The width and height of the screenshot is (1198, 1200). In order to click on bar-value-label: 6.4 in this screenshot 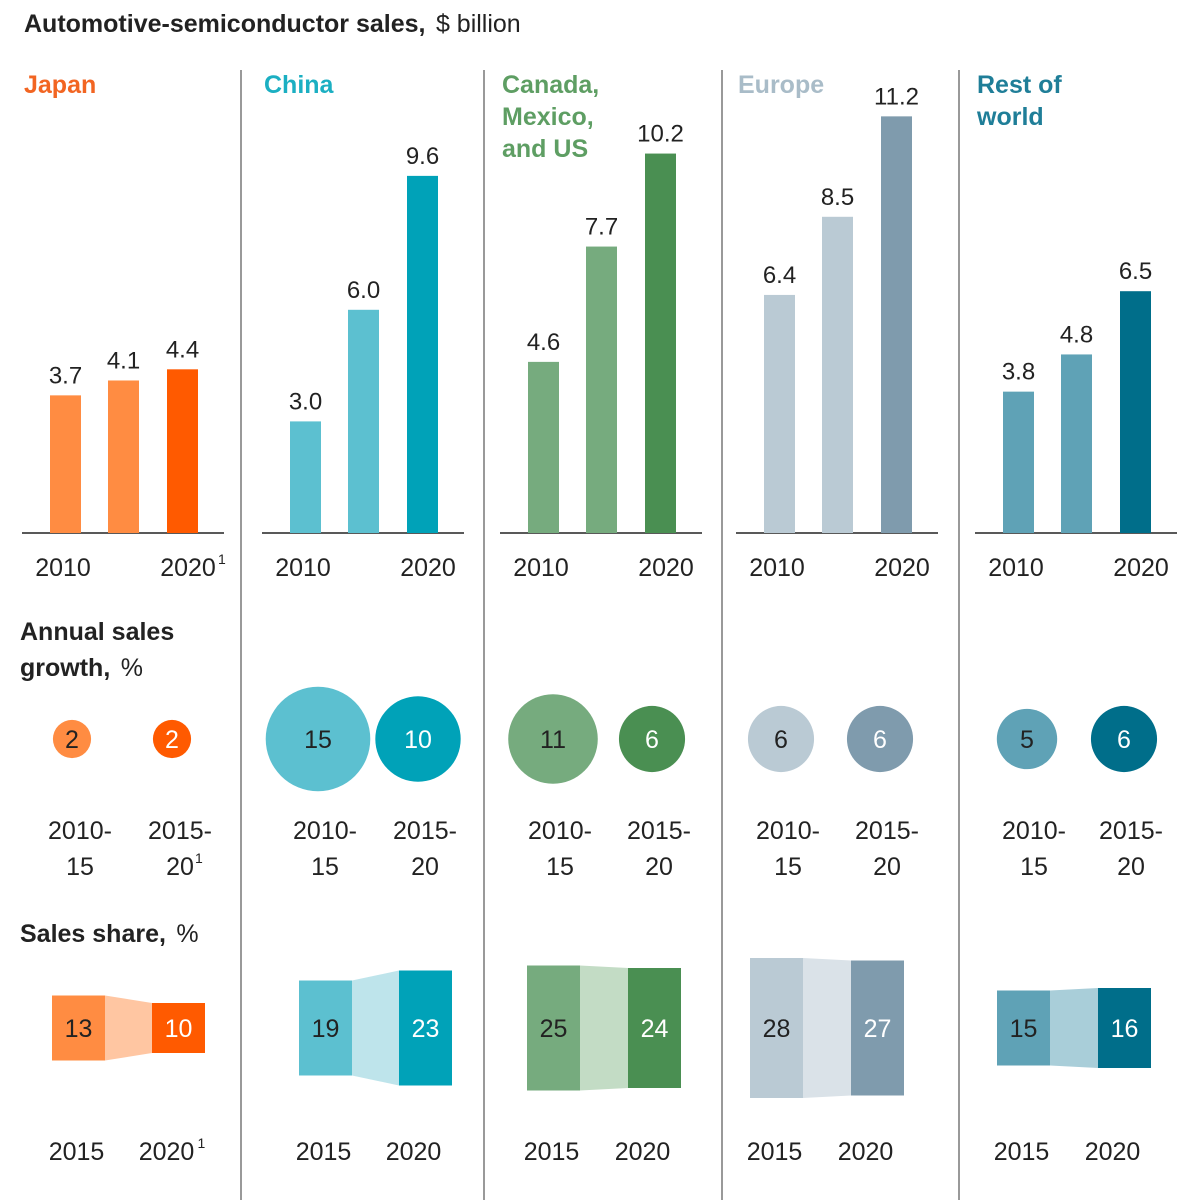, I will do `click(779, 275)`.